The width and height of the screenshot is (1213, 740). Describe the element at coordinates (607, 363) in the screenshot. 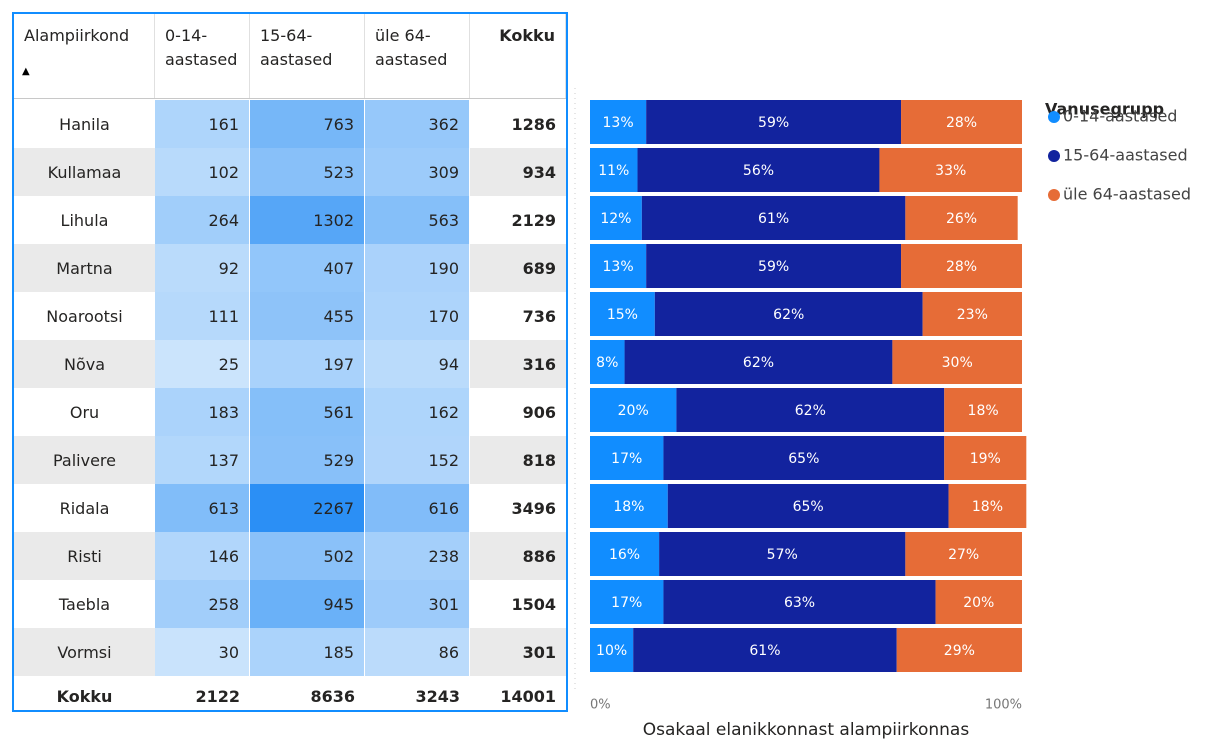

I see `data-label: 8%` at that location.